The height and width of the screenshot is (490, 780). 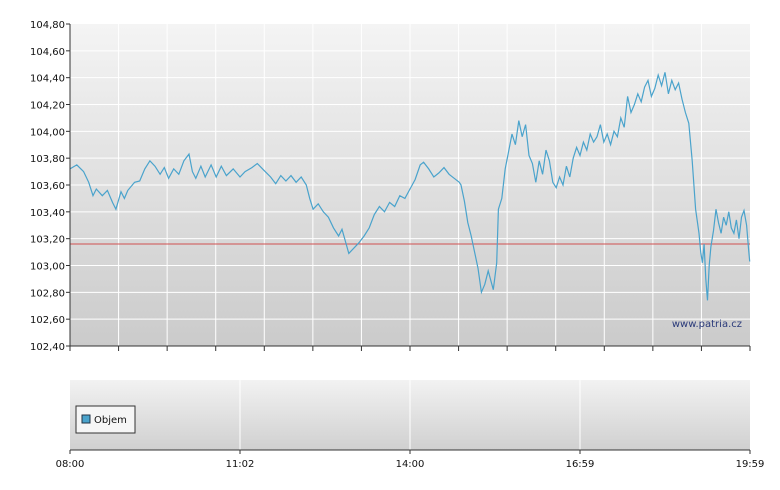 What do you see at coordinates (47, 52) in the screenshot?
I see `y-tick-label: 104,60` at bounding box center [47, 52].